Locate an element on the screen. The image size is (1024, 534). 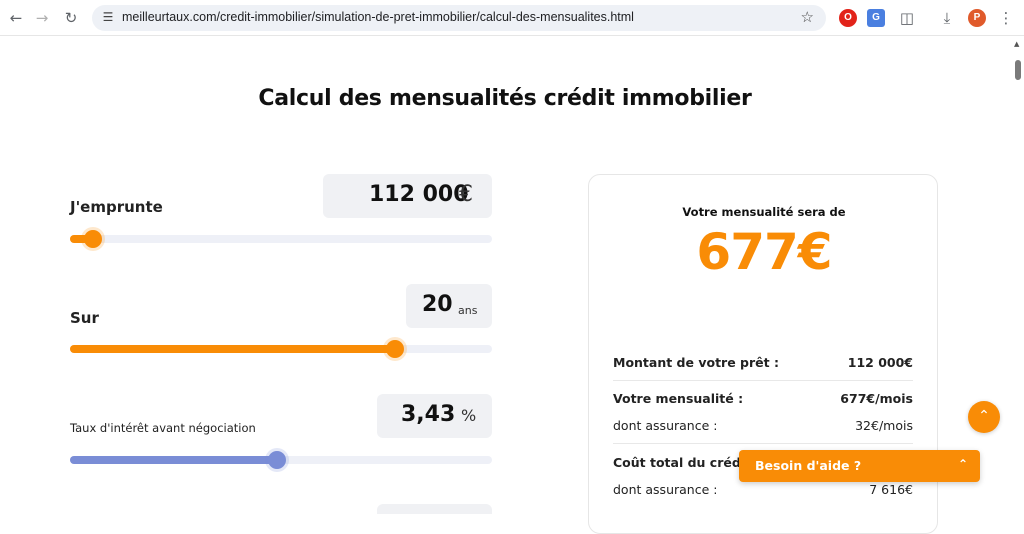
result-row-value: 32€/mois is located at coordinates (884, 425).